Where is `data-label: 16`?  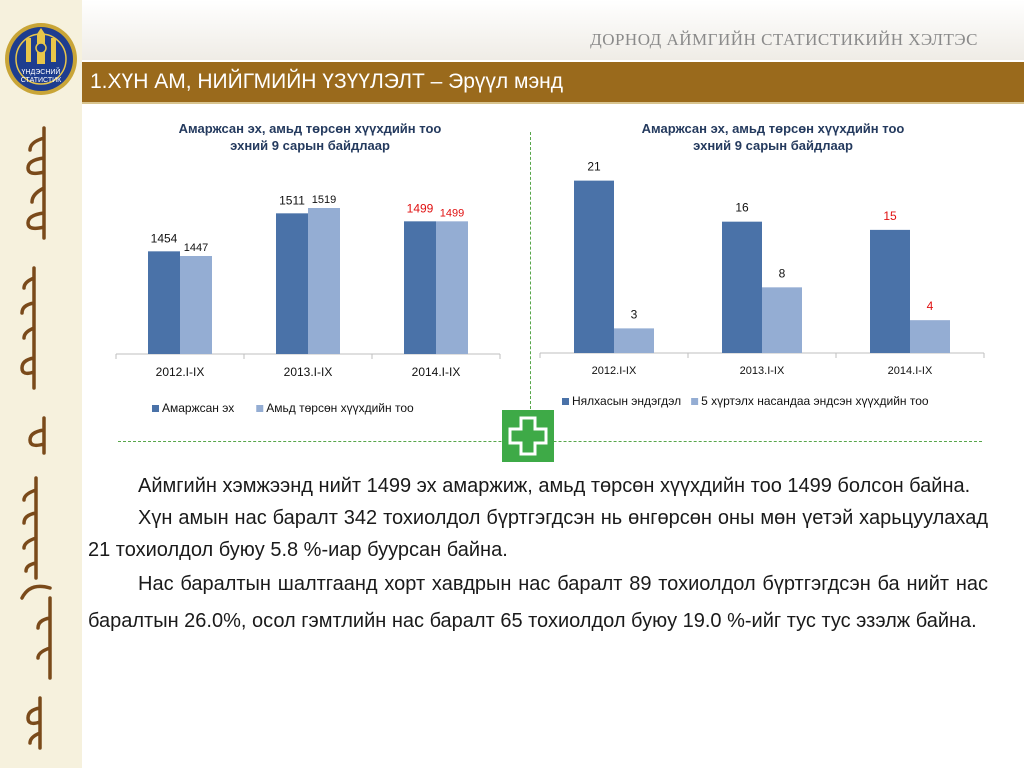 data-label: 16 is located at coordinates (742, 208).